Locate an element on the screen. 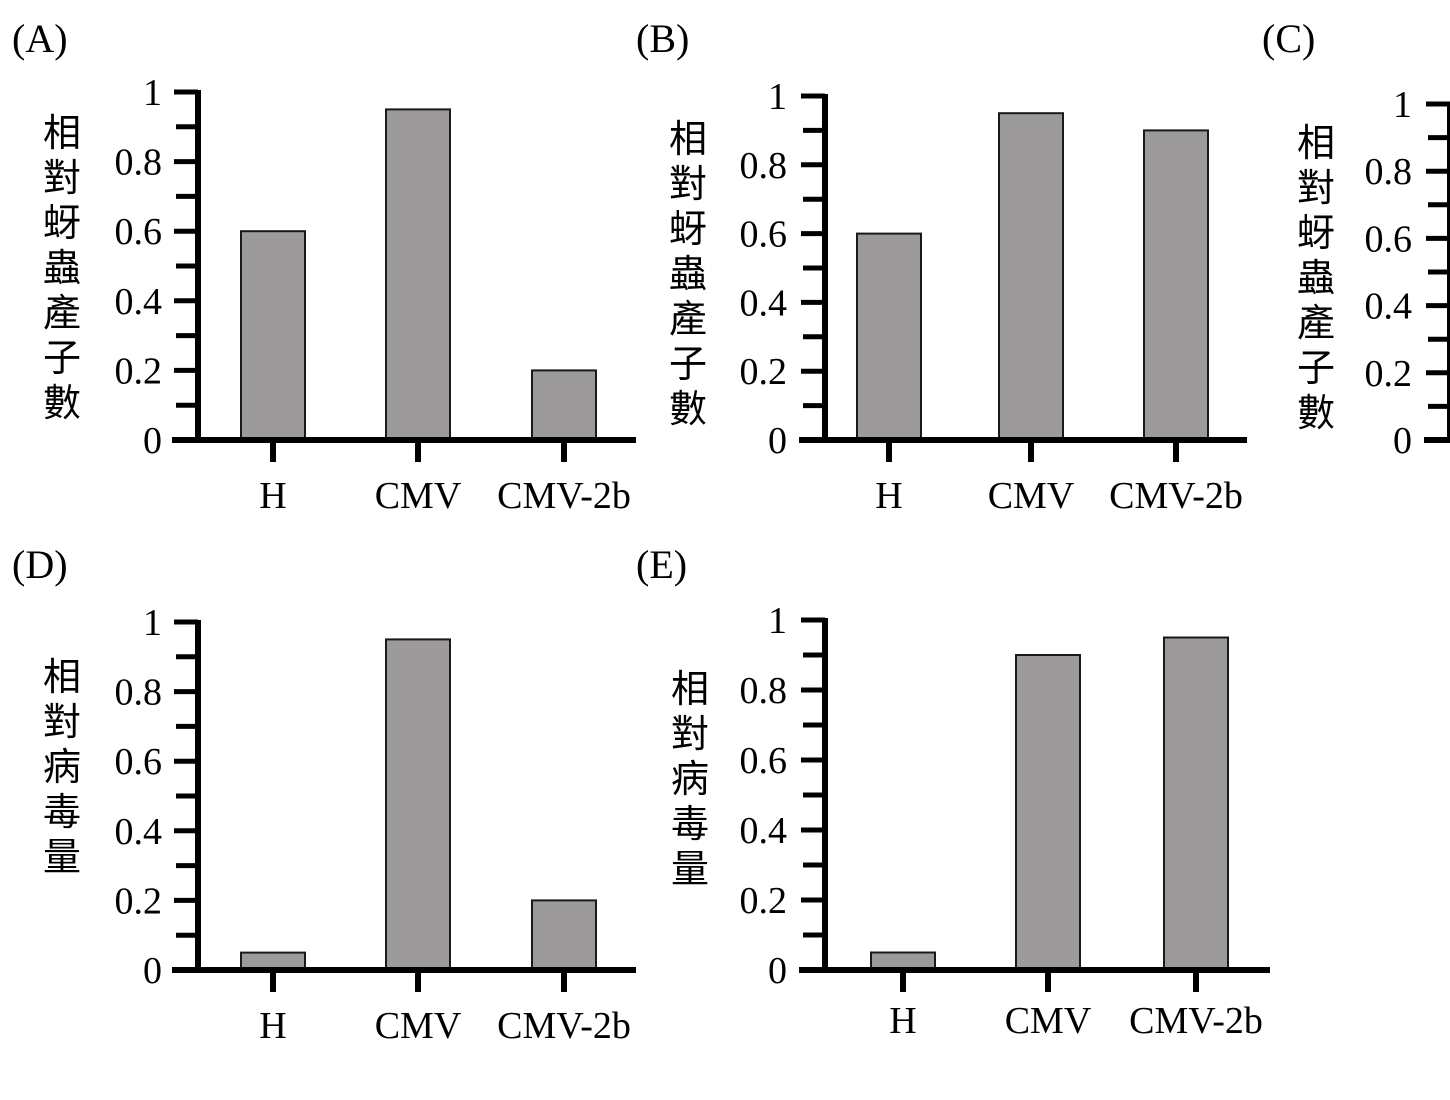 The width and height of the screenshot is (1450, 1100). panel-b-y-tick-label: 0 is located at coordinates (777, 441).